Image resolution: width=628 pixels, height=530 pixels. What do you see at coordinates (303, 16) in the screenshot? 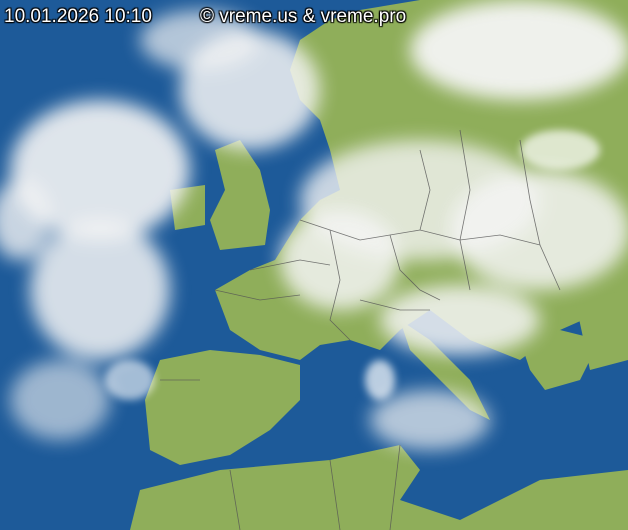
I see `copyright-notice: © vreme.us & vreme.pro` at bounding box center [303, 16].